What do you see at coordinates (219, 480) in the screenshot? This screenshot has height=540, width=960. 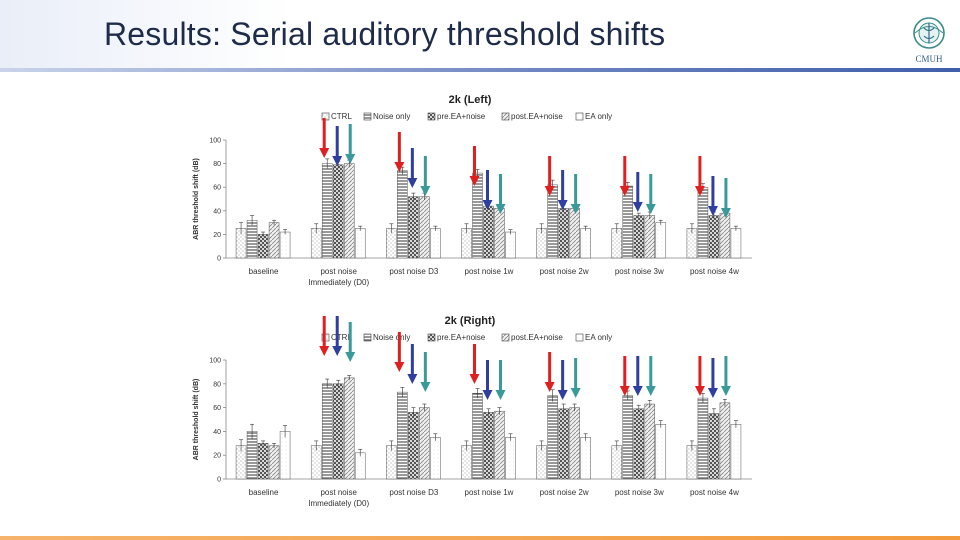 I see `y-tick-label: 0` at bounding box center [219, 480].